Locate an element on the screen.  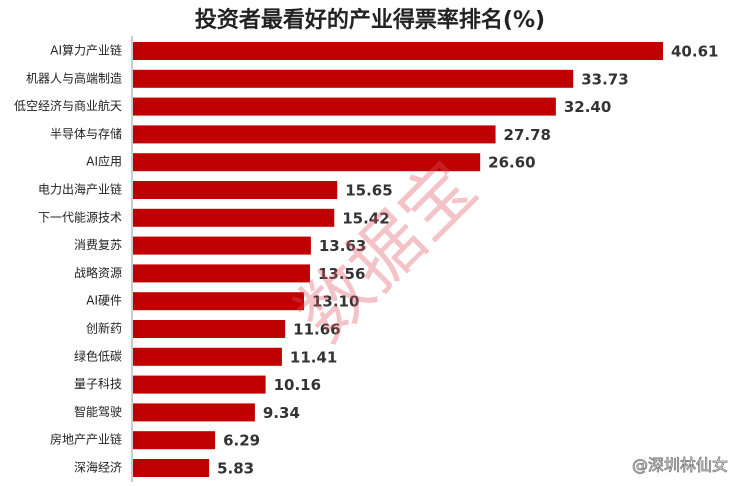
value-label: 10.16 is located at coordinates (297, 385).